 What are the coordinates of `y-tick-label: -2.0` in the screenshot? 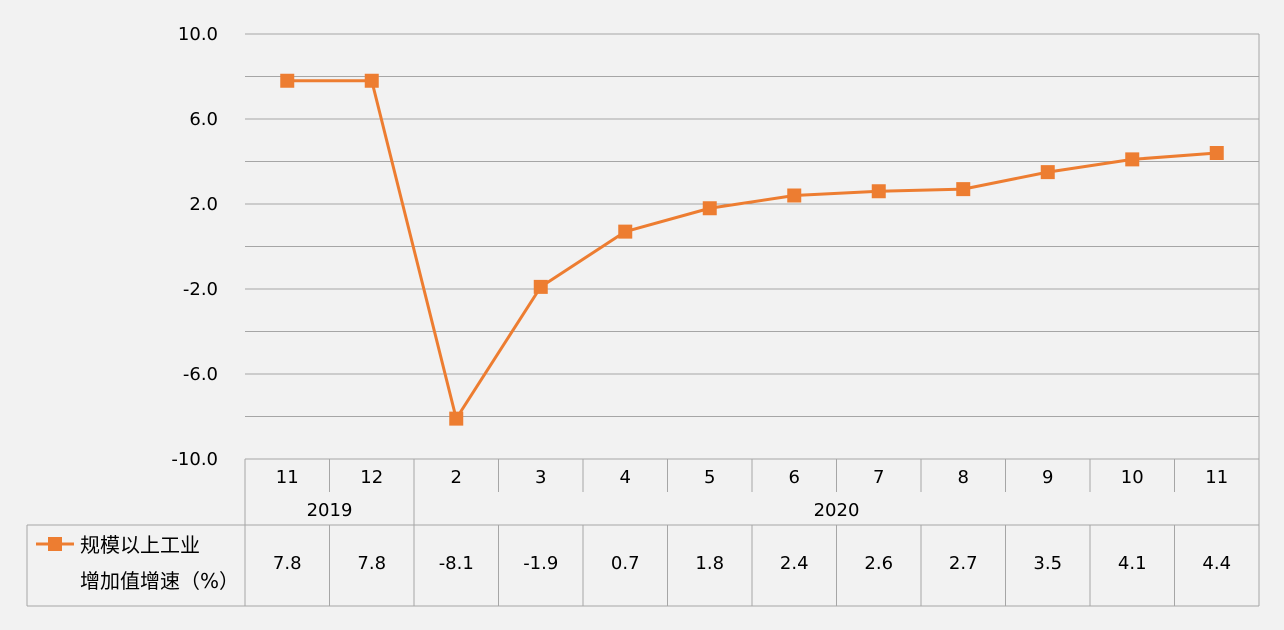 It's located at (200, 289).